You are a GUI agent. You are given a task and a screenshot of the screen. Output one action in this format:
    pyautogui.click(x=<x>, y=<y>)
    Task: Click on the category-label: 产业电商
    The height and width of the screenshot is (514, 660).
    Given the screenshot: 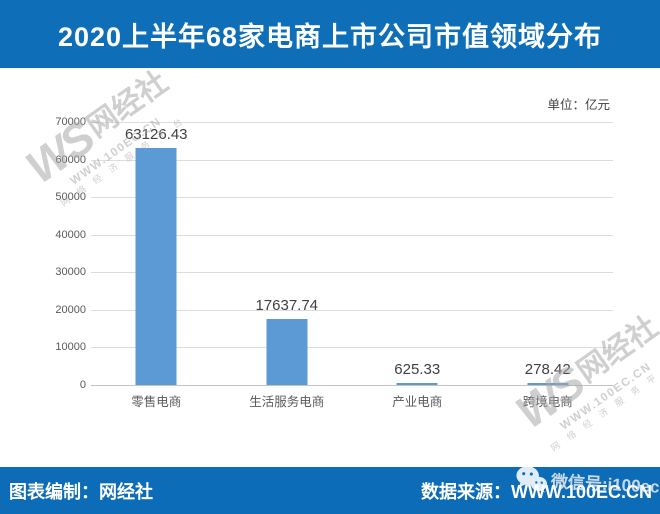 What is the action you would take?
    pyautogui.click(x=417, y=402)
    